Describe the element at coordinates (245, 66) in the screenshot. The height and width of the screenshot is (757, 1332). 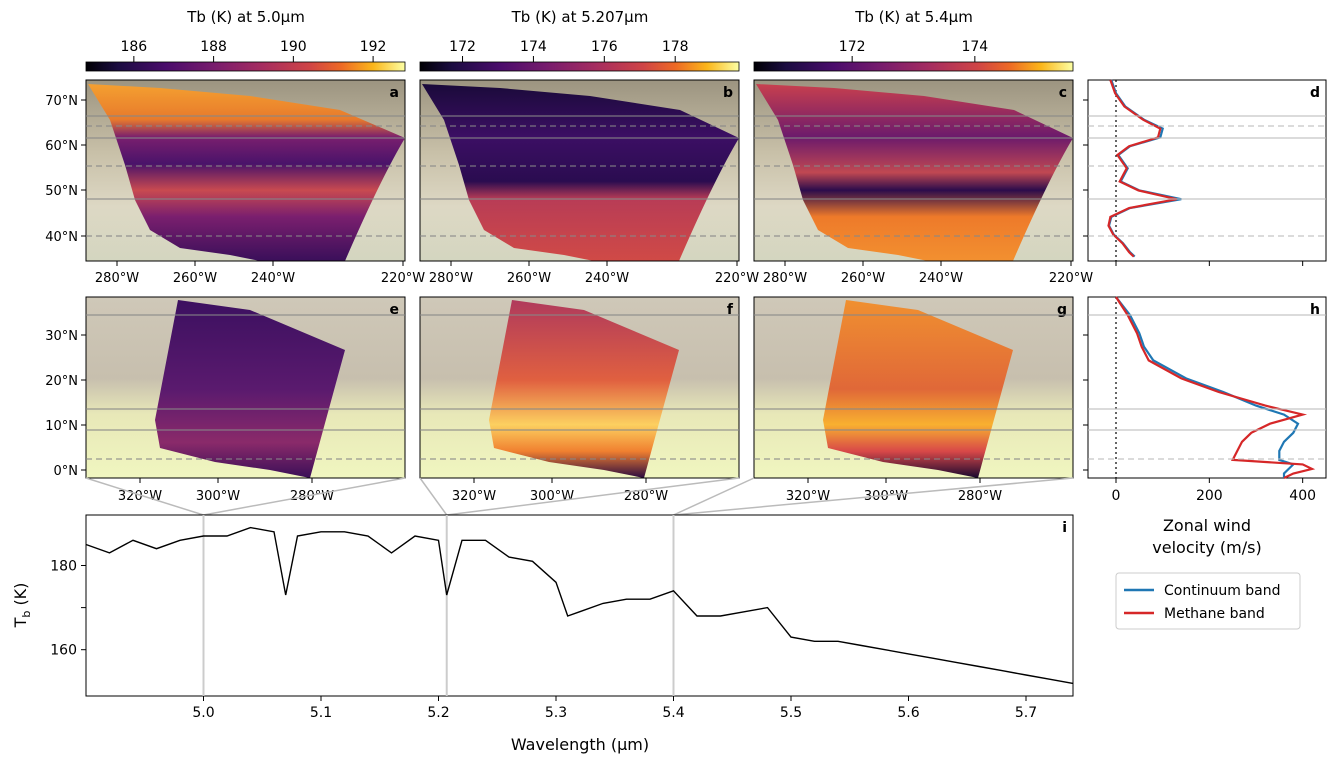
I see `colorbar-1-gradient` at that location.